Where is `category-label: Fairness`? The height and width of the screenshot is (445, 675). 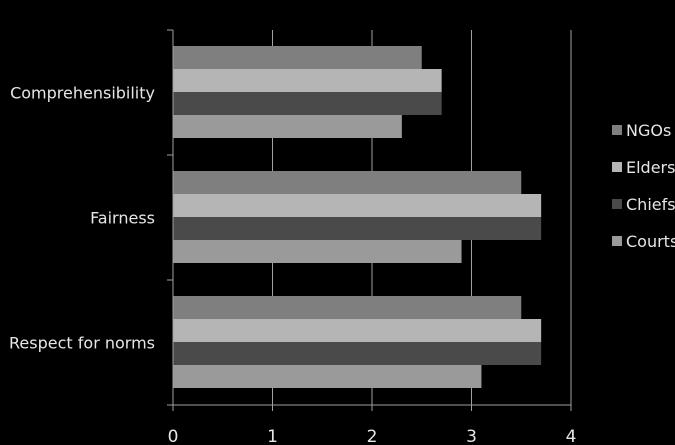
category-label: Fairness is located at coordinates (122, 218).